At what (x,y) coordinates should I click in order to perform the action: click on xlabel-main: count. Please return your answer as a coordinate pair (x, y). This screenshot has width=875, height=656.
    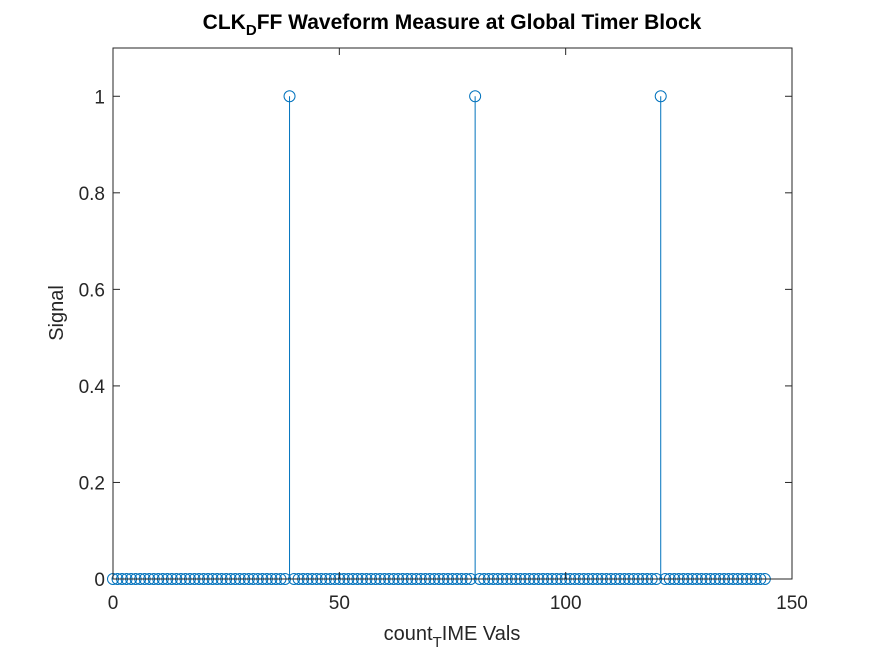
    Looking at the image, I should click on (408, 634).